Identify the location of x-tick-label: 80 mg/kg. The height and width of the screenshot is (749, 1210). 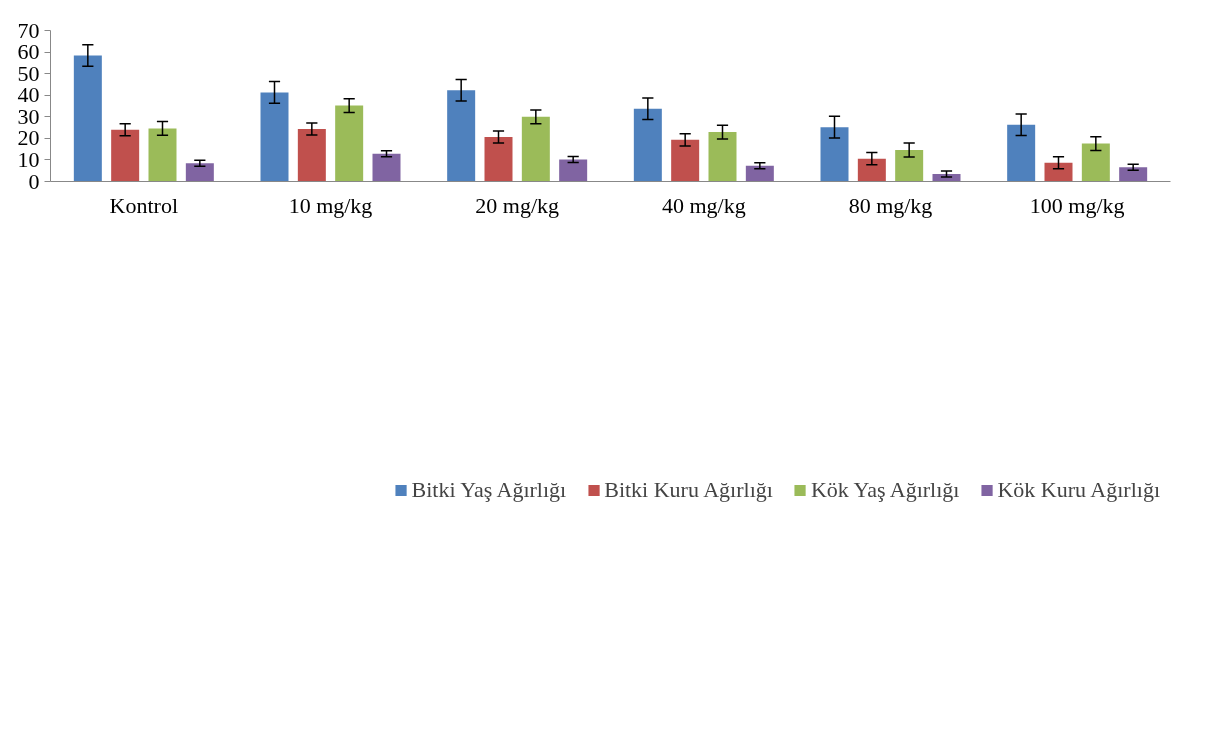
(890, 205).